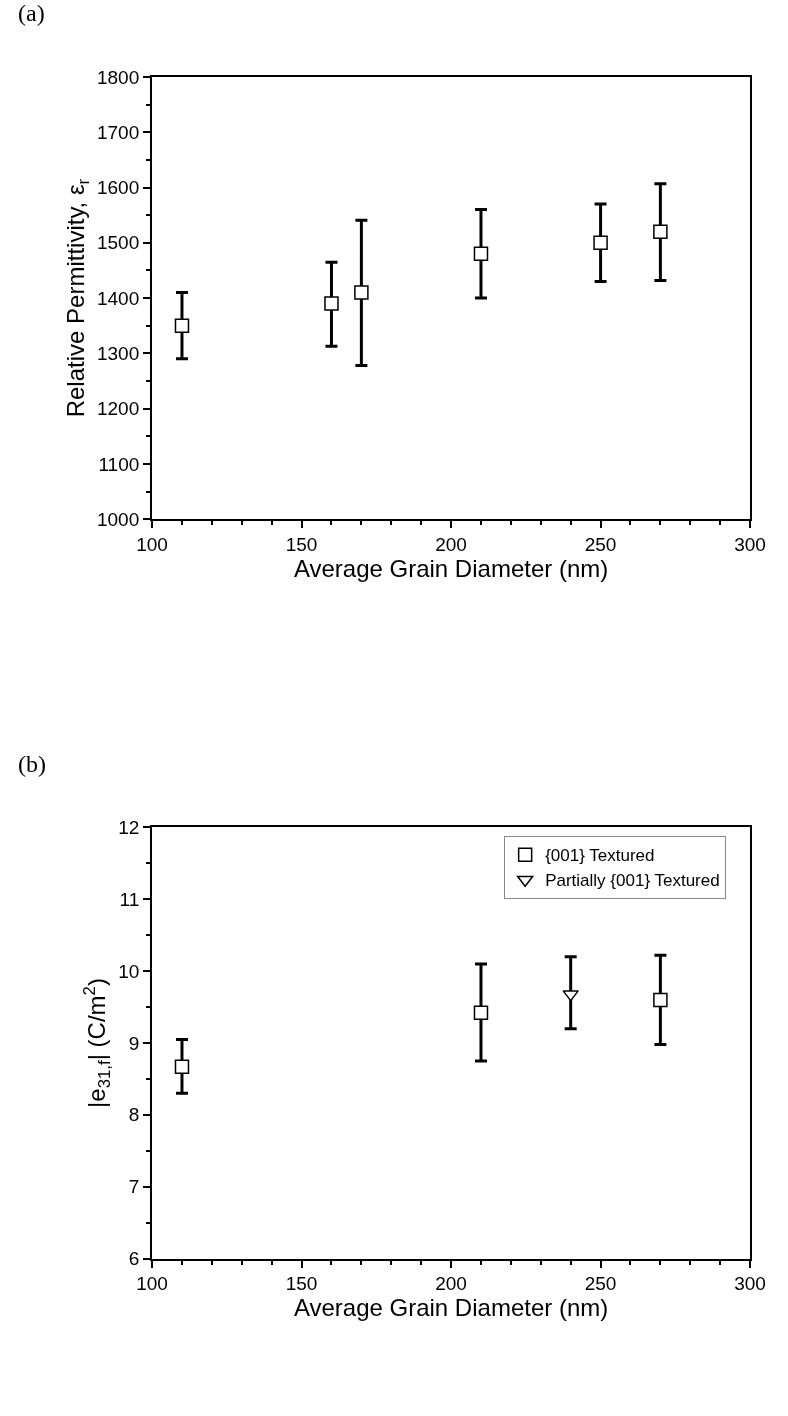 The height and width of the screenshot is (1416, 788). Describe the element at coordinates (134, 1043) in the screenshot. I see `y-tick-label: 9` at that location.